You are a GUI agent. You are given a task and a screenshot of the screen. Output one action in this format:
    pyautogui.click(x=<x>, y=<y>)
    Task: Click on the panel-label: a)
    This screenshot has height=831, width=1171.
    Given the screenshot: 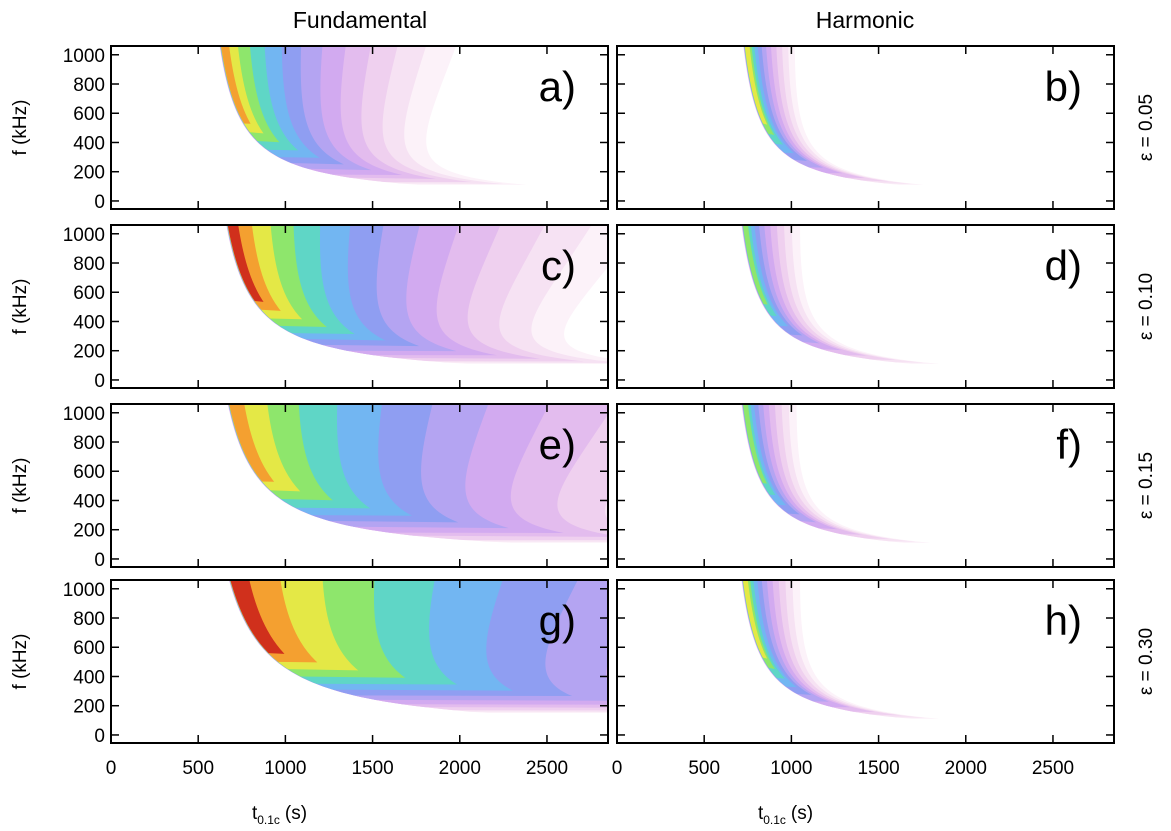 What is the action you would take?
    pyautogui.click(x=557, y=86)
    